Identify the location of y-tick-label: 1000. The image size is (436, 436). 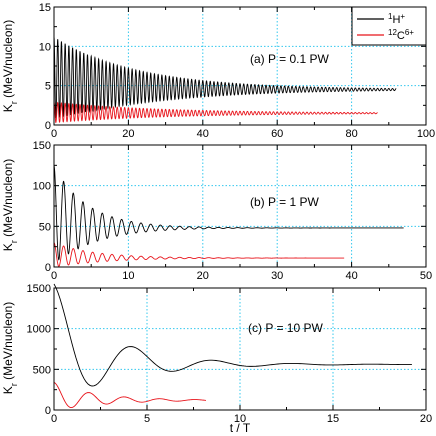
(39, 330).